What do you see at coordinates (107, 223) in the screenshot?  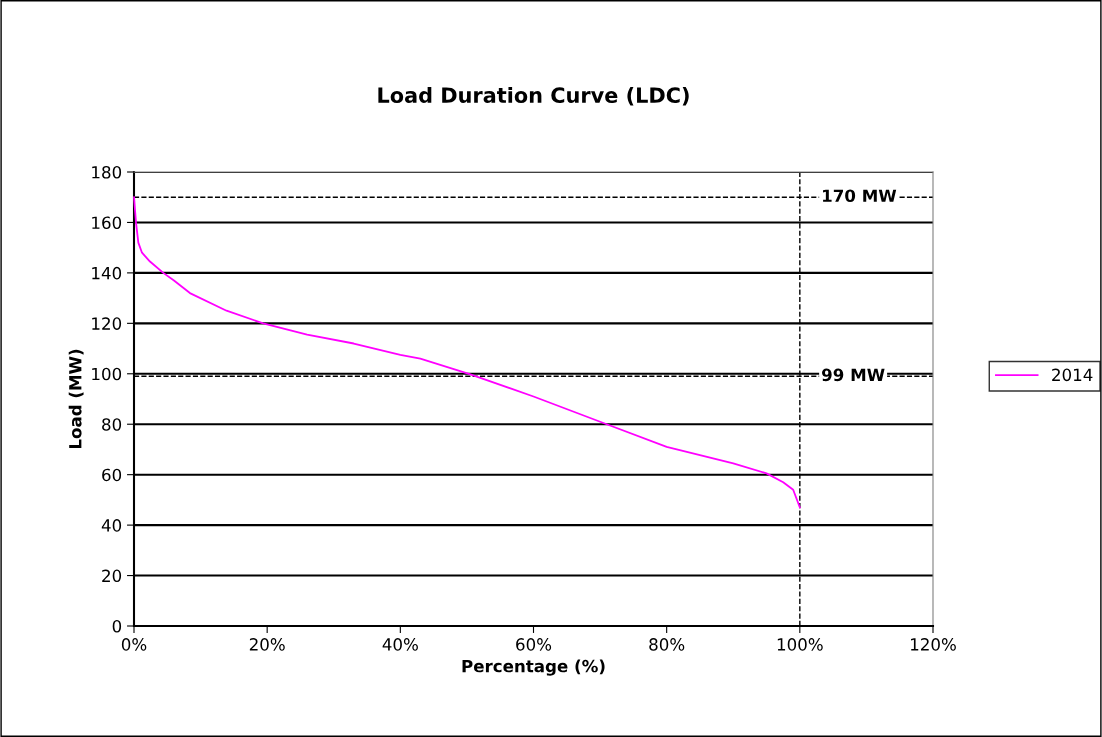 I see `y-tick-label: 160` at bounding box center [107, 223].